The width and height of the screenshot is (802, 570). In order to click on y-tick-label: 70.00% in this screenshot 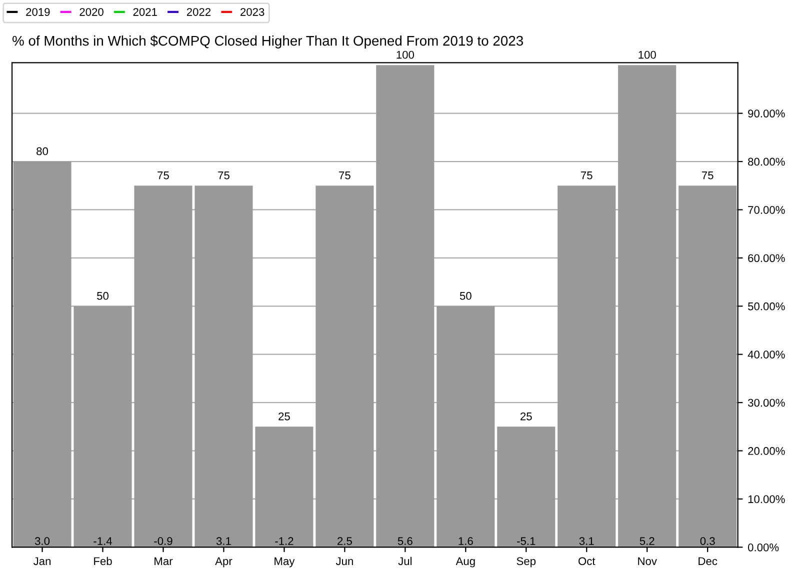, I will do `click(766, 210)`.